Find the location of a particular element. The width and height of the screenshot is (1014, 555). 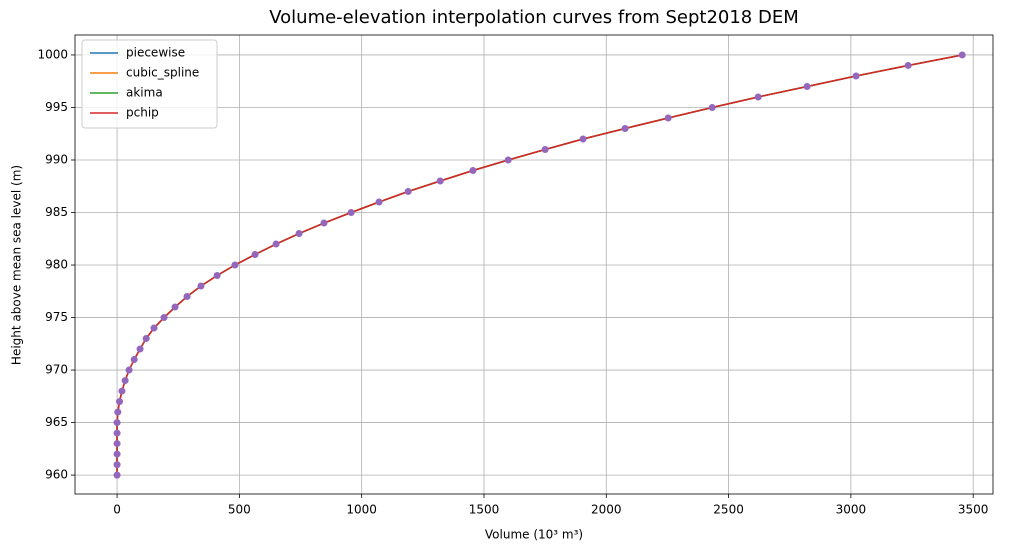

y-tick-label: 975 is located at coordinates (56, 317).